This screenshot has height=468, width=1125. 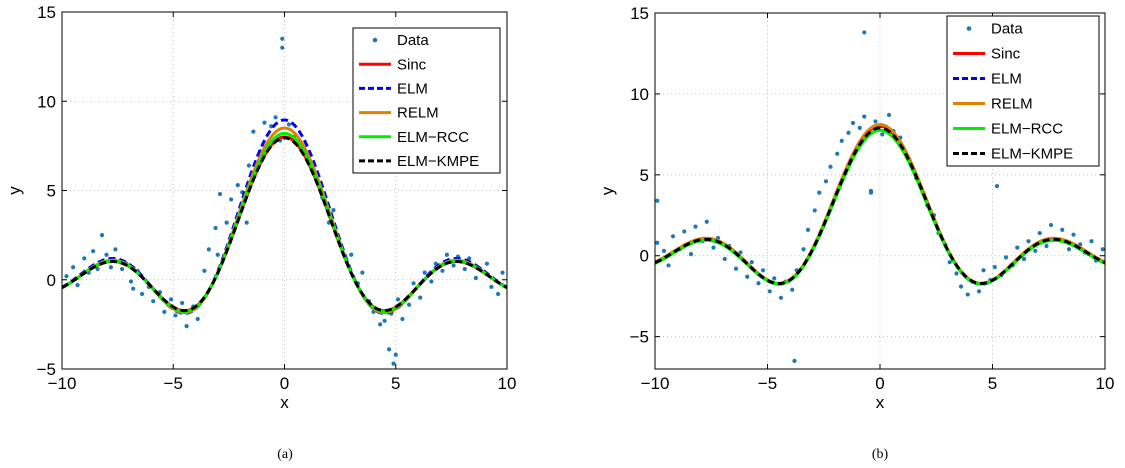 What do you see at coordinates (285, 454) in the screenshot?
I see `panel-caption: (a)` at bounding box center [285, 454].